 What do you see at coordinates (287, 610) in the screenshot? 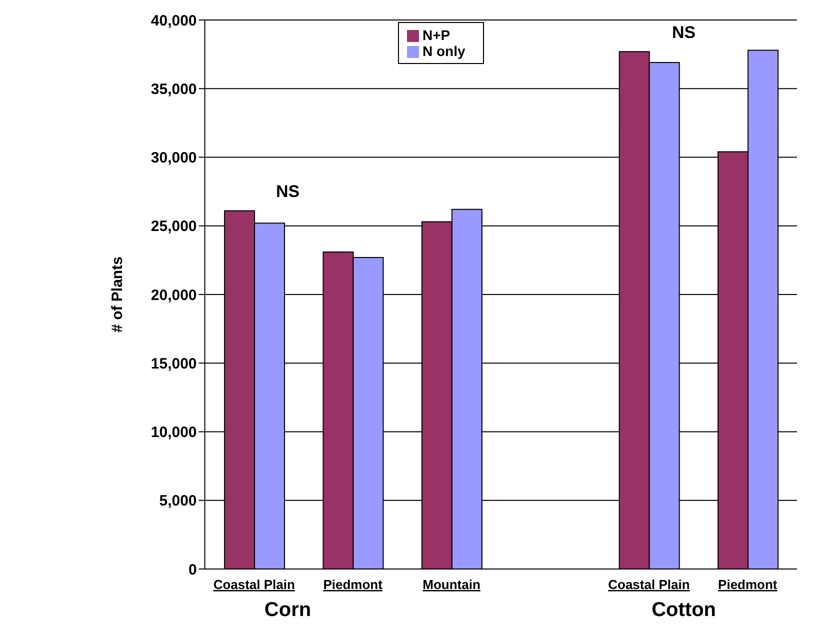
I see `text: Corn` at bounding box center [287, 610].